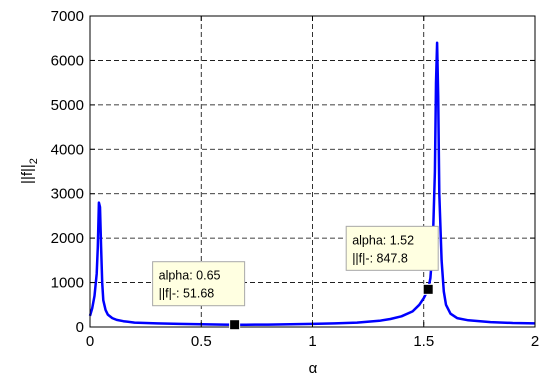 The width and height of the screenshot is (539, 381). I want to click on y-axis-label: ||f||2, so click(29, 171).